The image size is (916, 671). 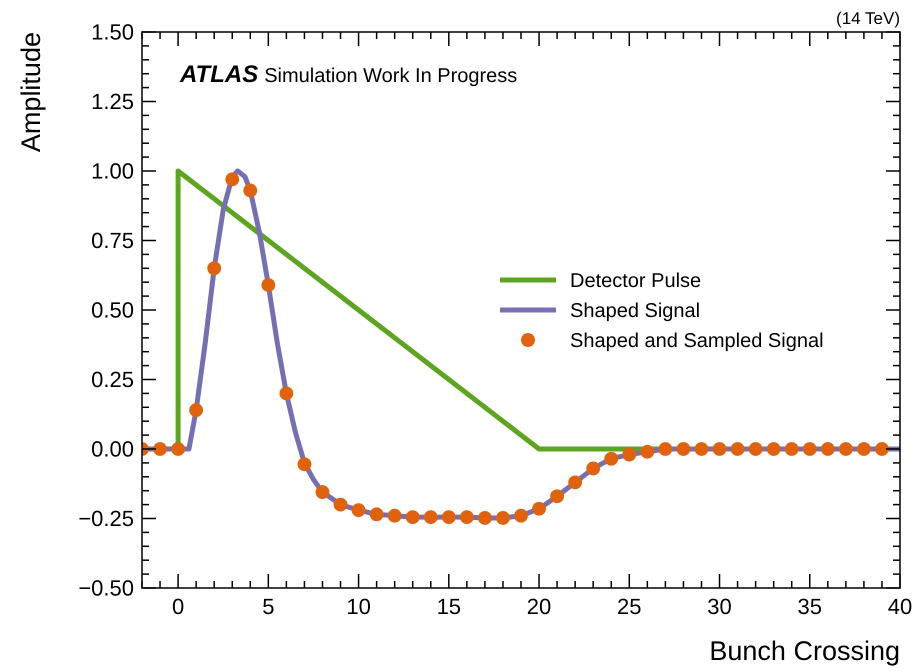 I want to click on x-tick-label: 25, so click(x=629, y=606).